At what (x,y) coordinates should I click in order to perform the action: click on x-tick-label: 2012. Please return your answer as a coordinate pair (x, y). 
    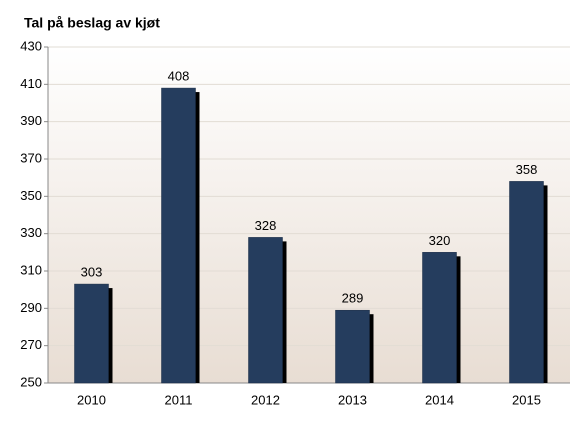
    Looking at the image, I should click on (265, 399).